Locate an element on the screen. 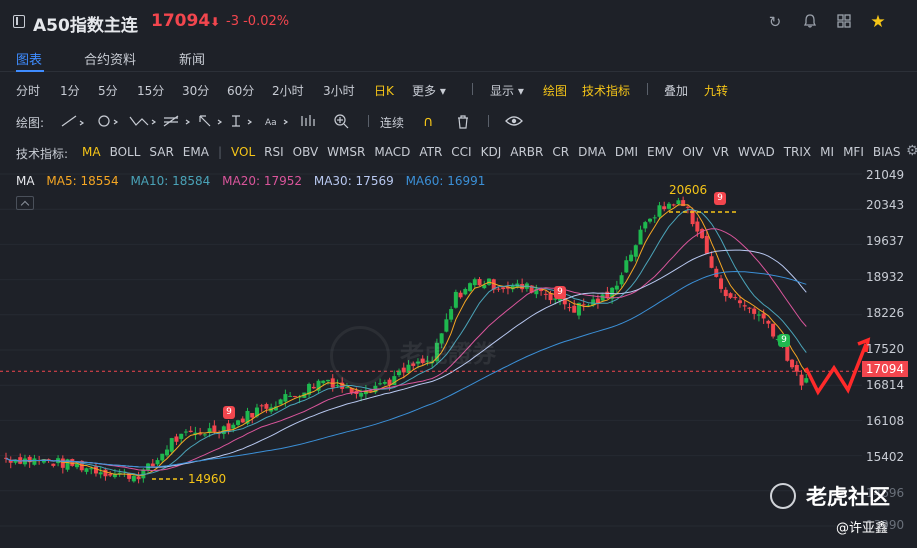 The image size is (917, 548). indicator-vol: VOL is located at coordinates (243, 152).